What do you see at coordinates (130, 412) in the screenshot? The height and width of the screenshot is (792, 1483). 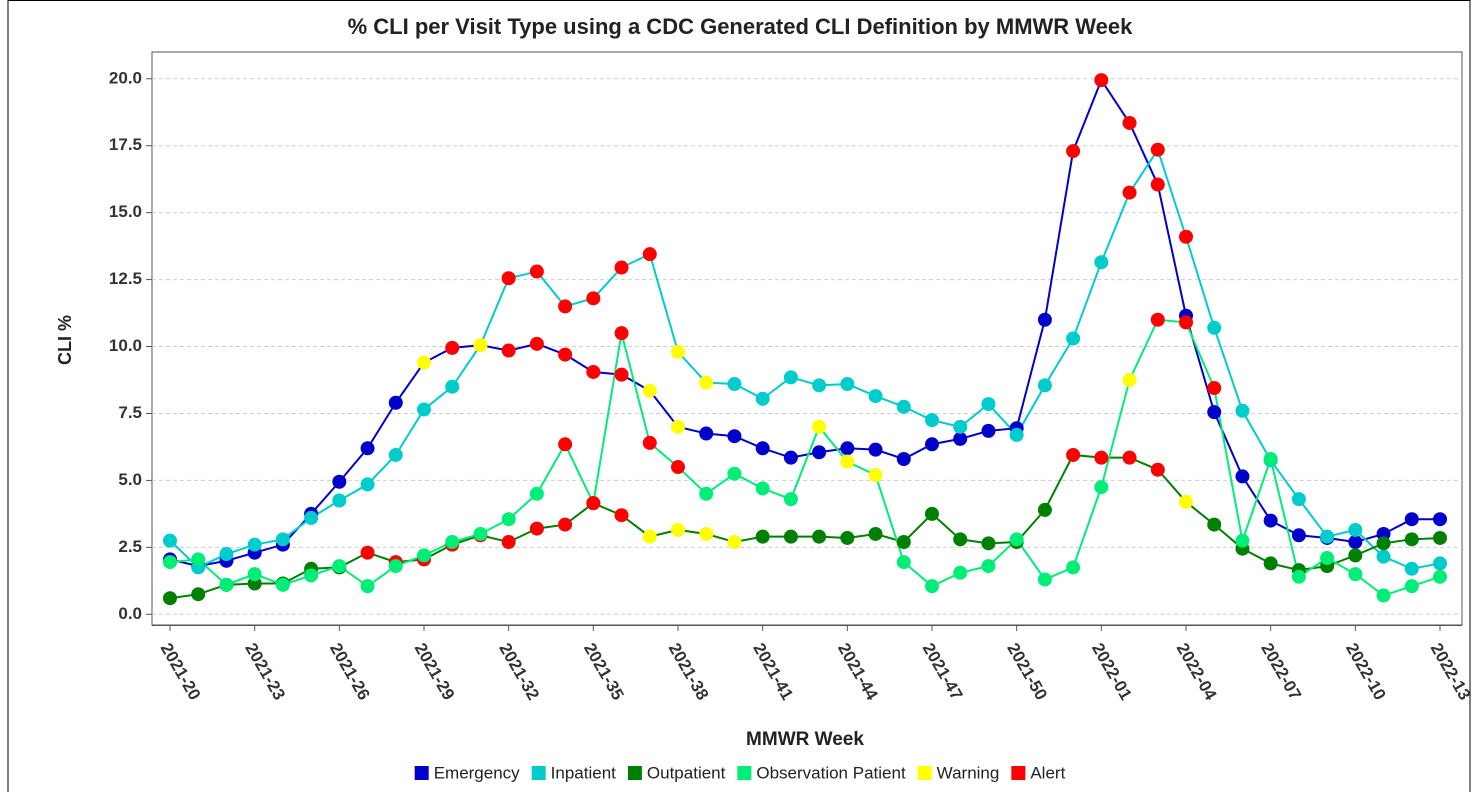 I see `y-tick-label: 7.5` at bounding box center [130, 412].